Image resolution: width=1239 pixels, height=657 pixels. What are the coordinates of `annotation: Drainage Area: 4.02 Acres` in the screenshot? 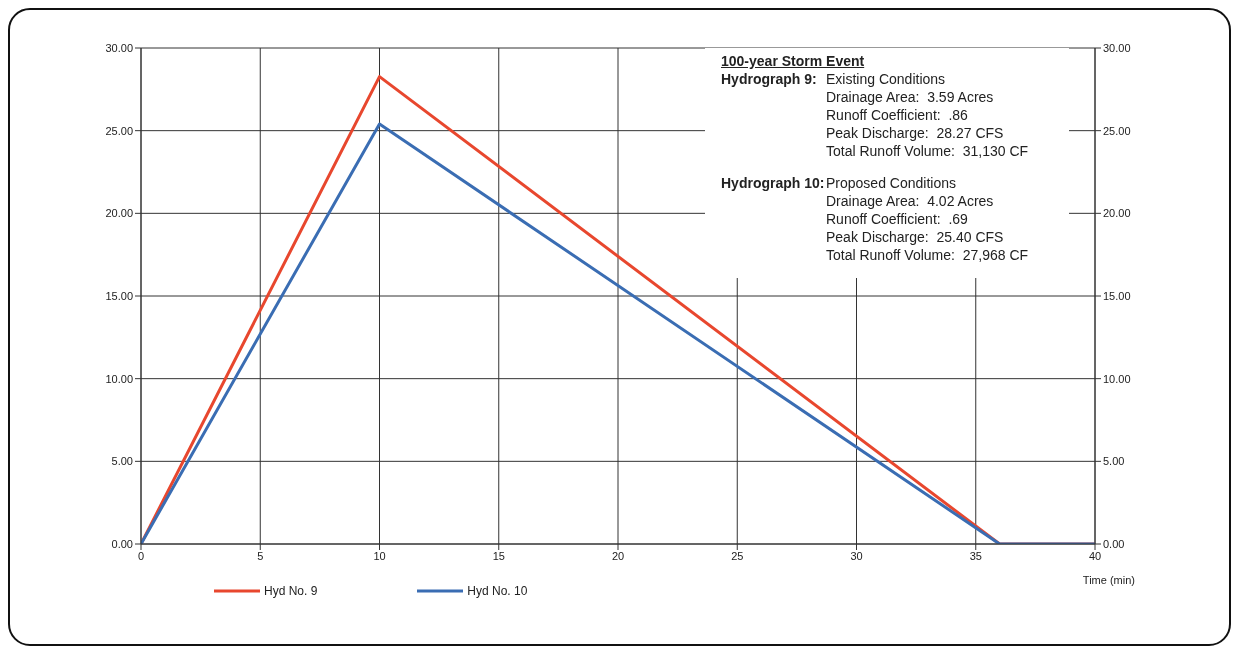 It's located at (910, 201).